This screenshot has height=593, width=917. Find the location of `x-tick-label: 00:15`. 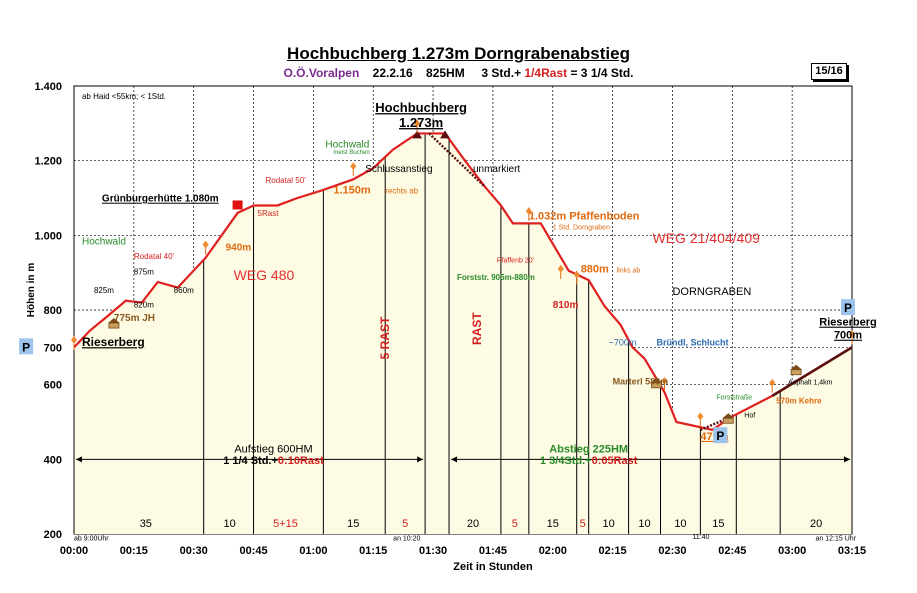

x-tick-label: 00:15 is located at coordinates (134, 551).